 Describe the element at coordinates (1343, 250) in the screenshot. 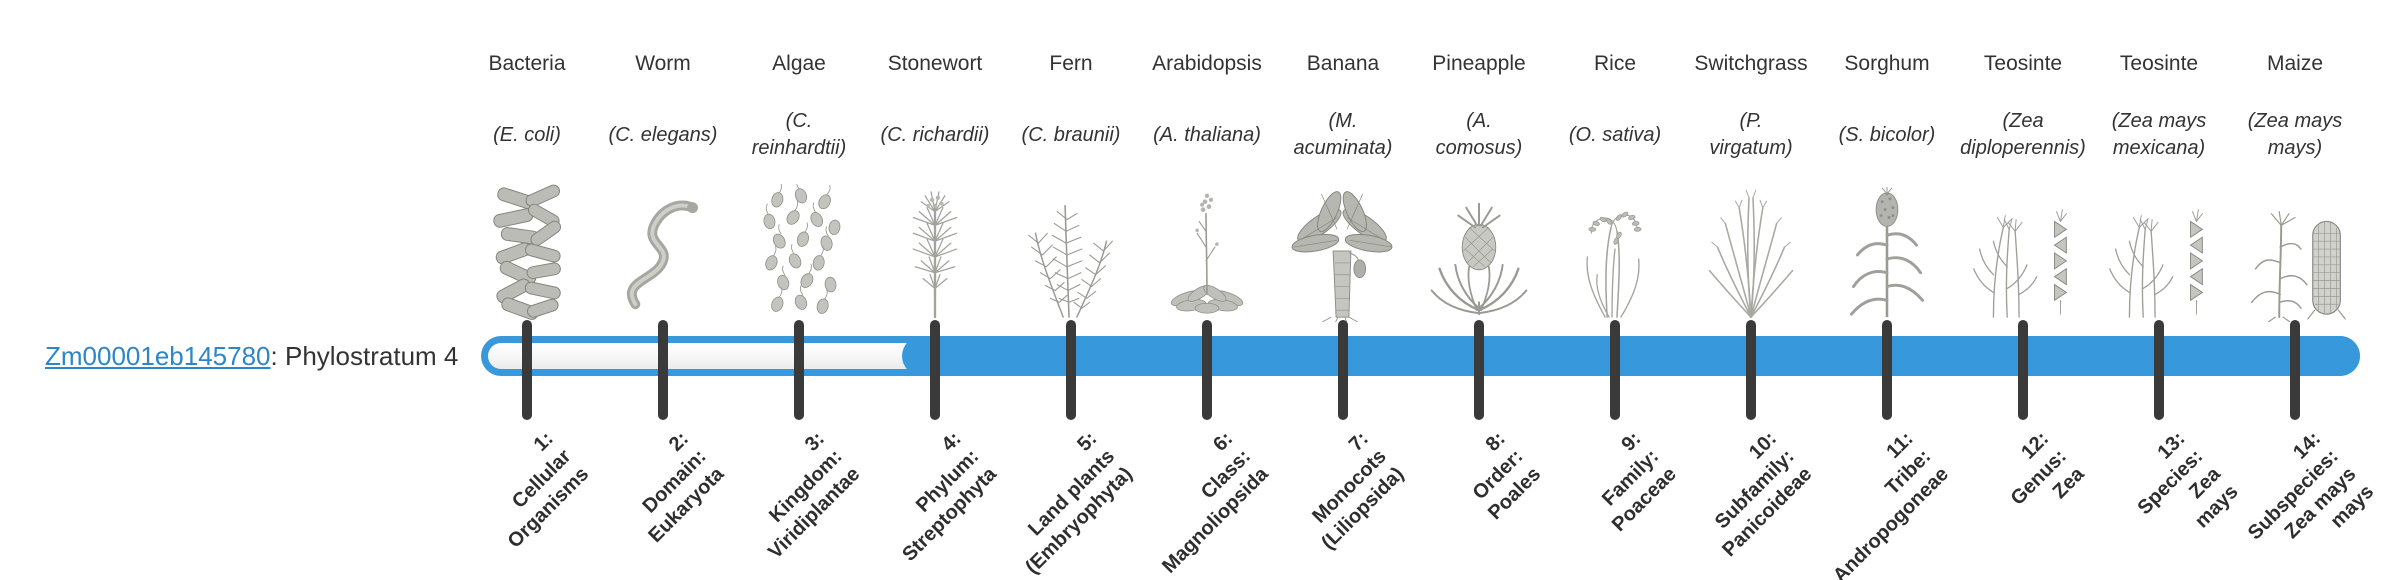

I see `banana-icon` at that location.